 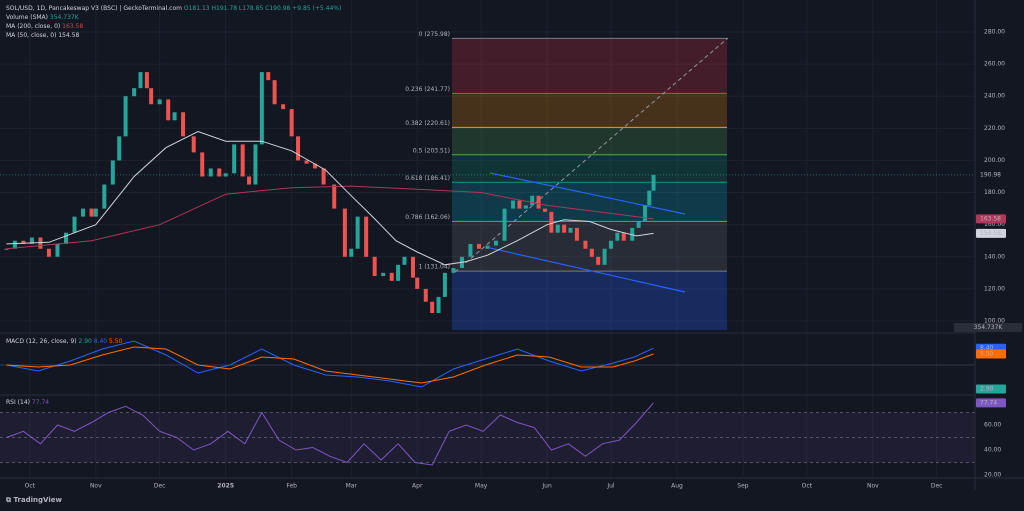 What do you see at coordinates (434, 267) in the screenshot?
I see `fib-label: 1 (131.04)` at bounding box center [434, 267].